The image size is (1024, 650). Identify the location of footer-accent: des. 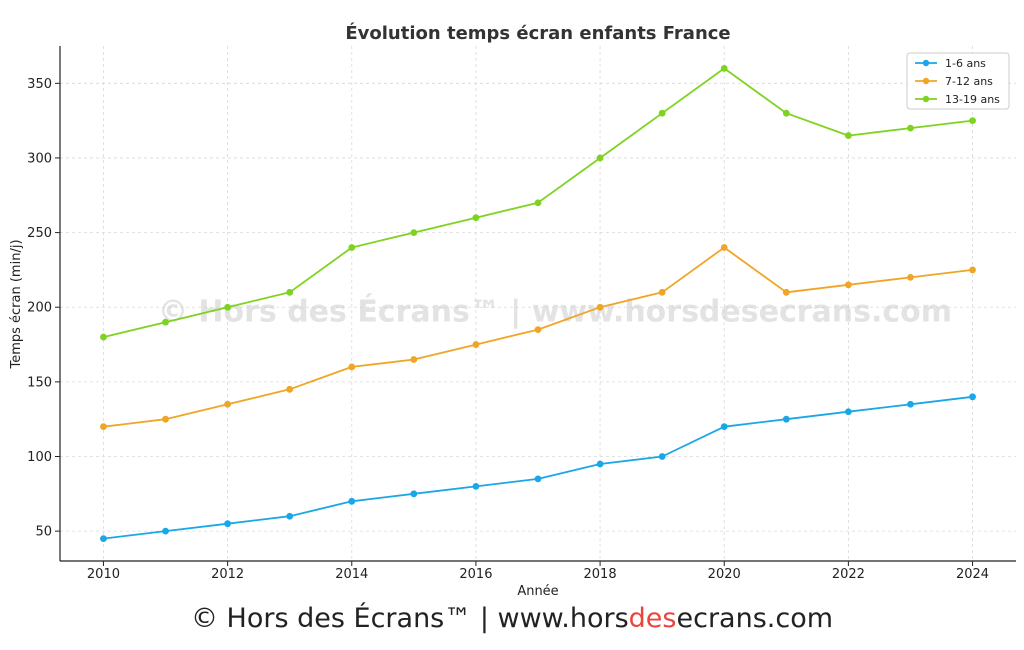
(652, 618).